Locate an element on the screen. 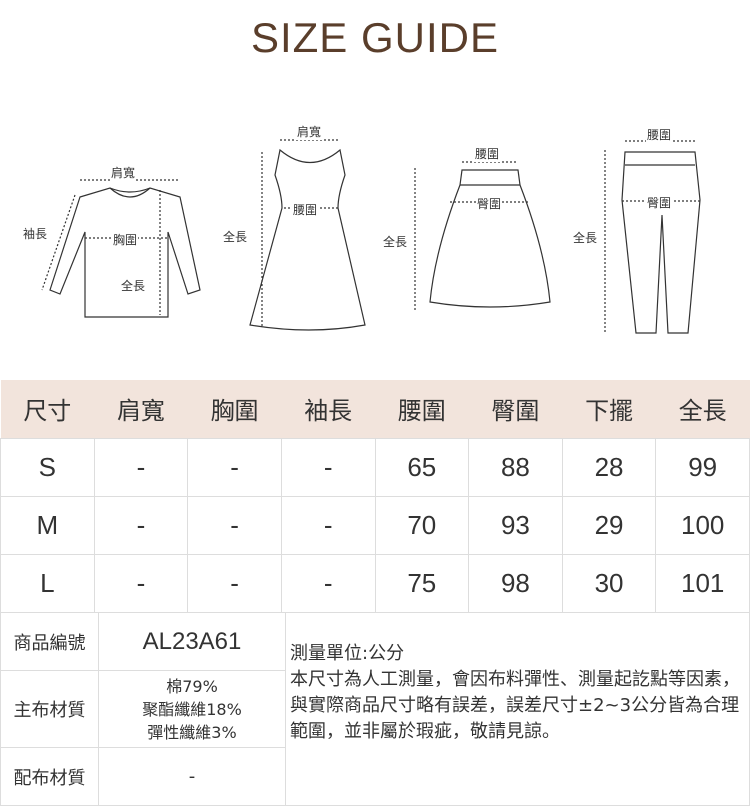 Image resolution: width=750 pixels, height=806 pixels. header-hem: 下擺 is located at coordinates (609, 409).